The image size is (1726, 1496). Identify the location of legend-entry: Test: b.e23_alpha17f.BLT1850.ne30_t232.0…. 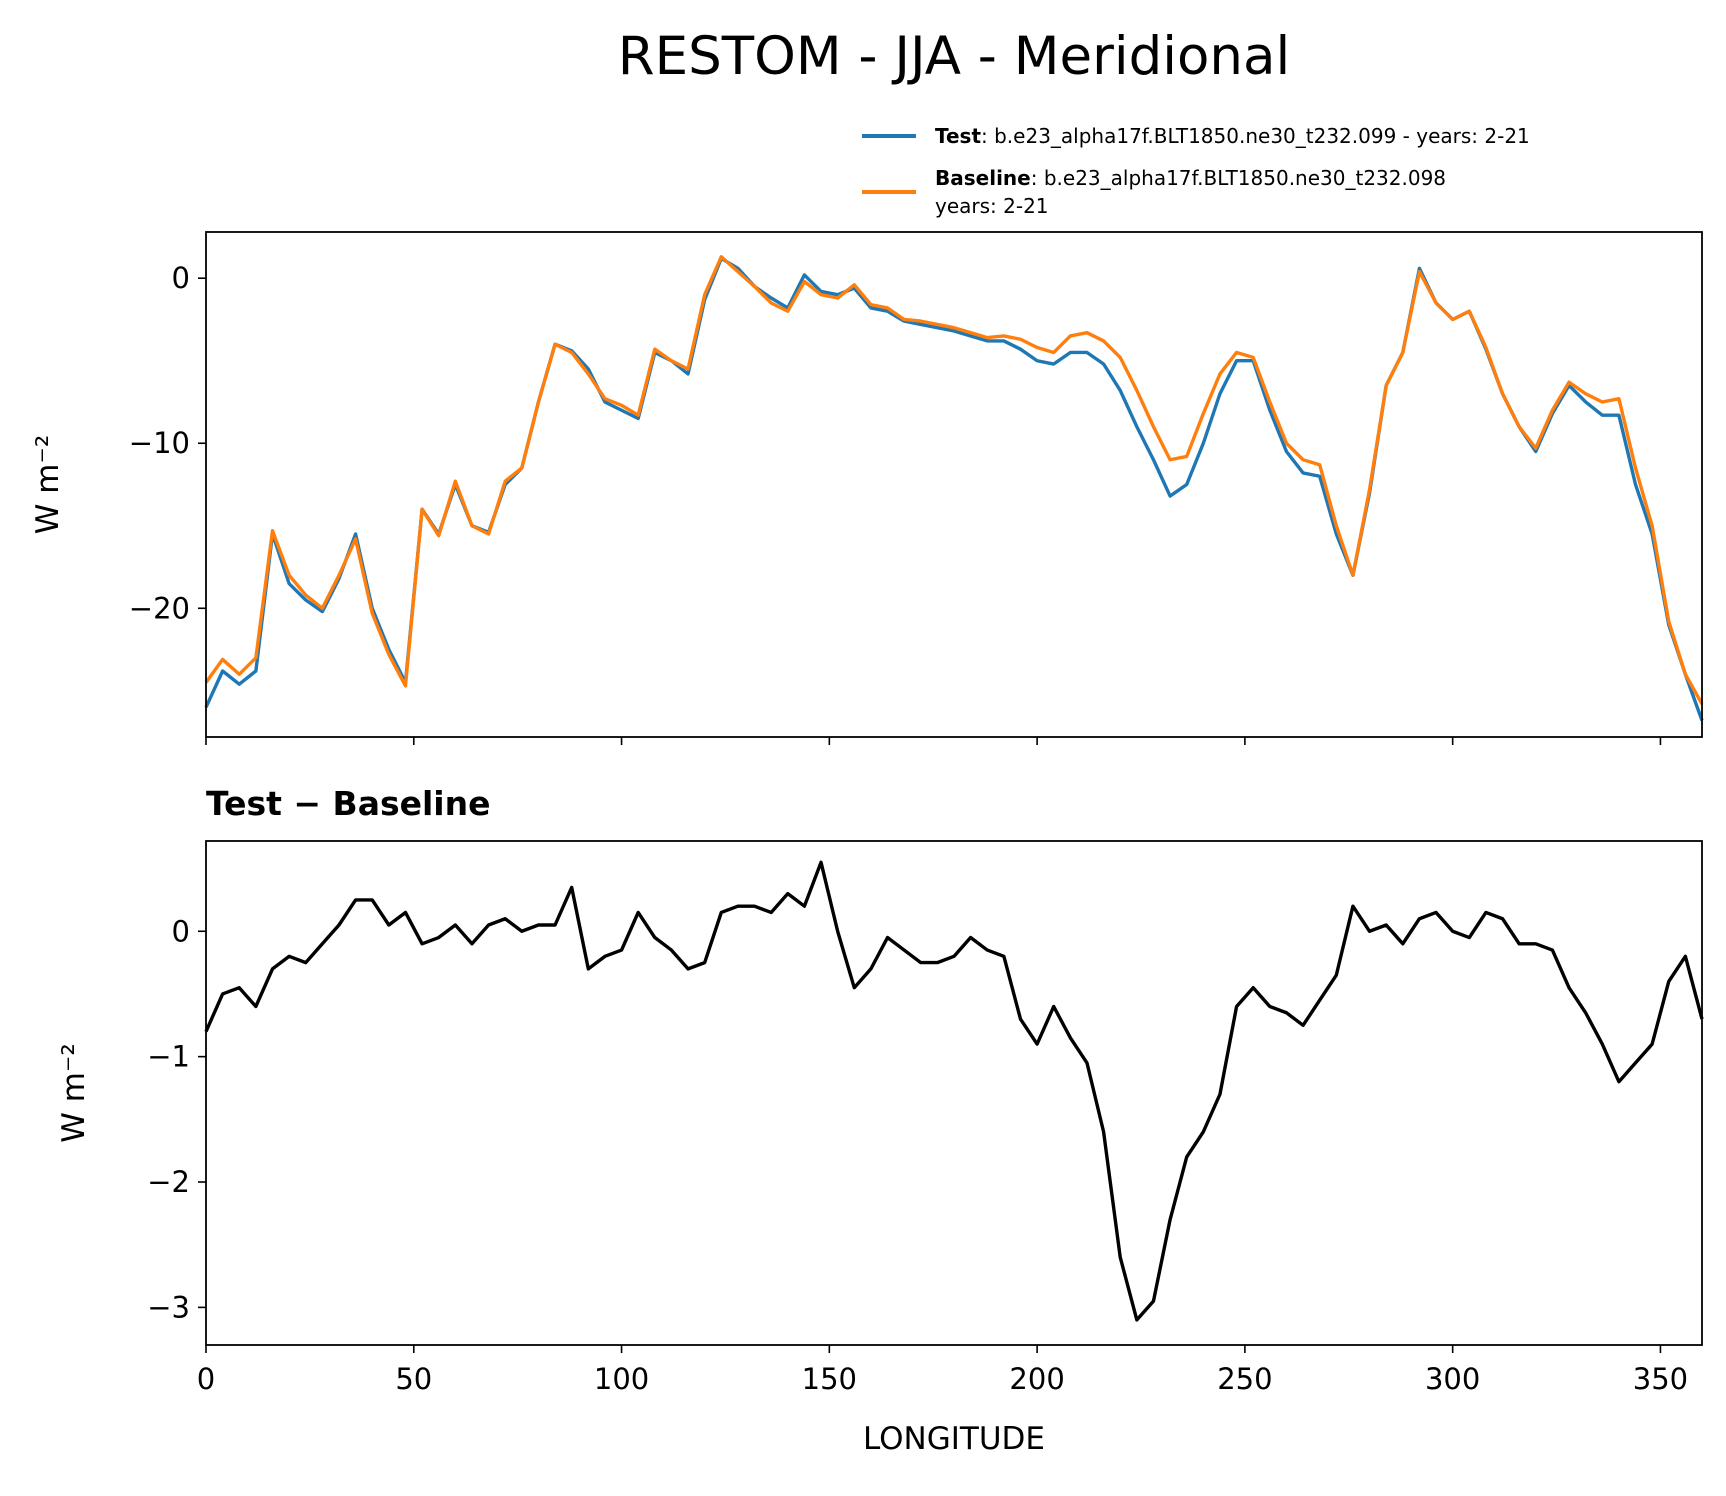
(1232, 136).